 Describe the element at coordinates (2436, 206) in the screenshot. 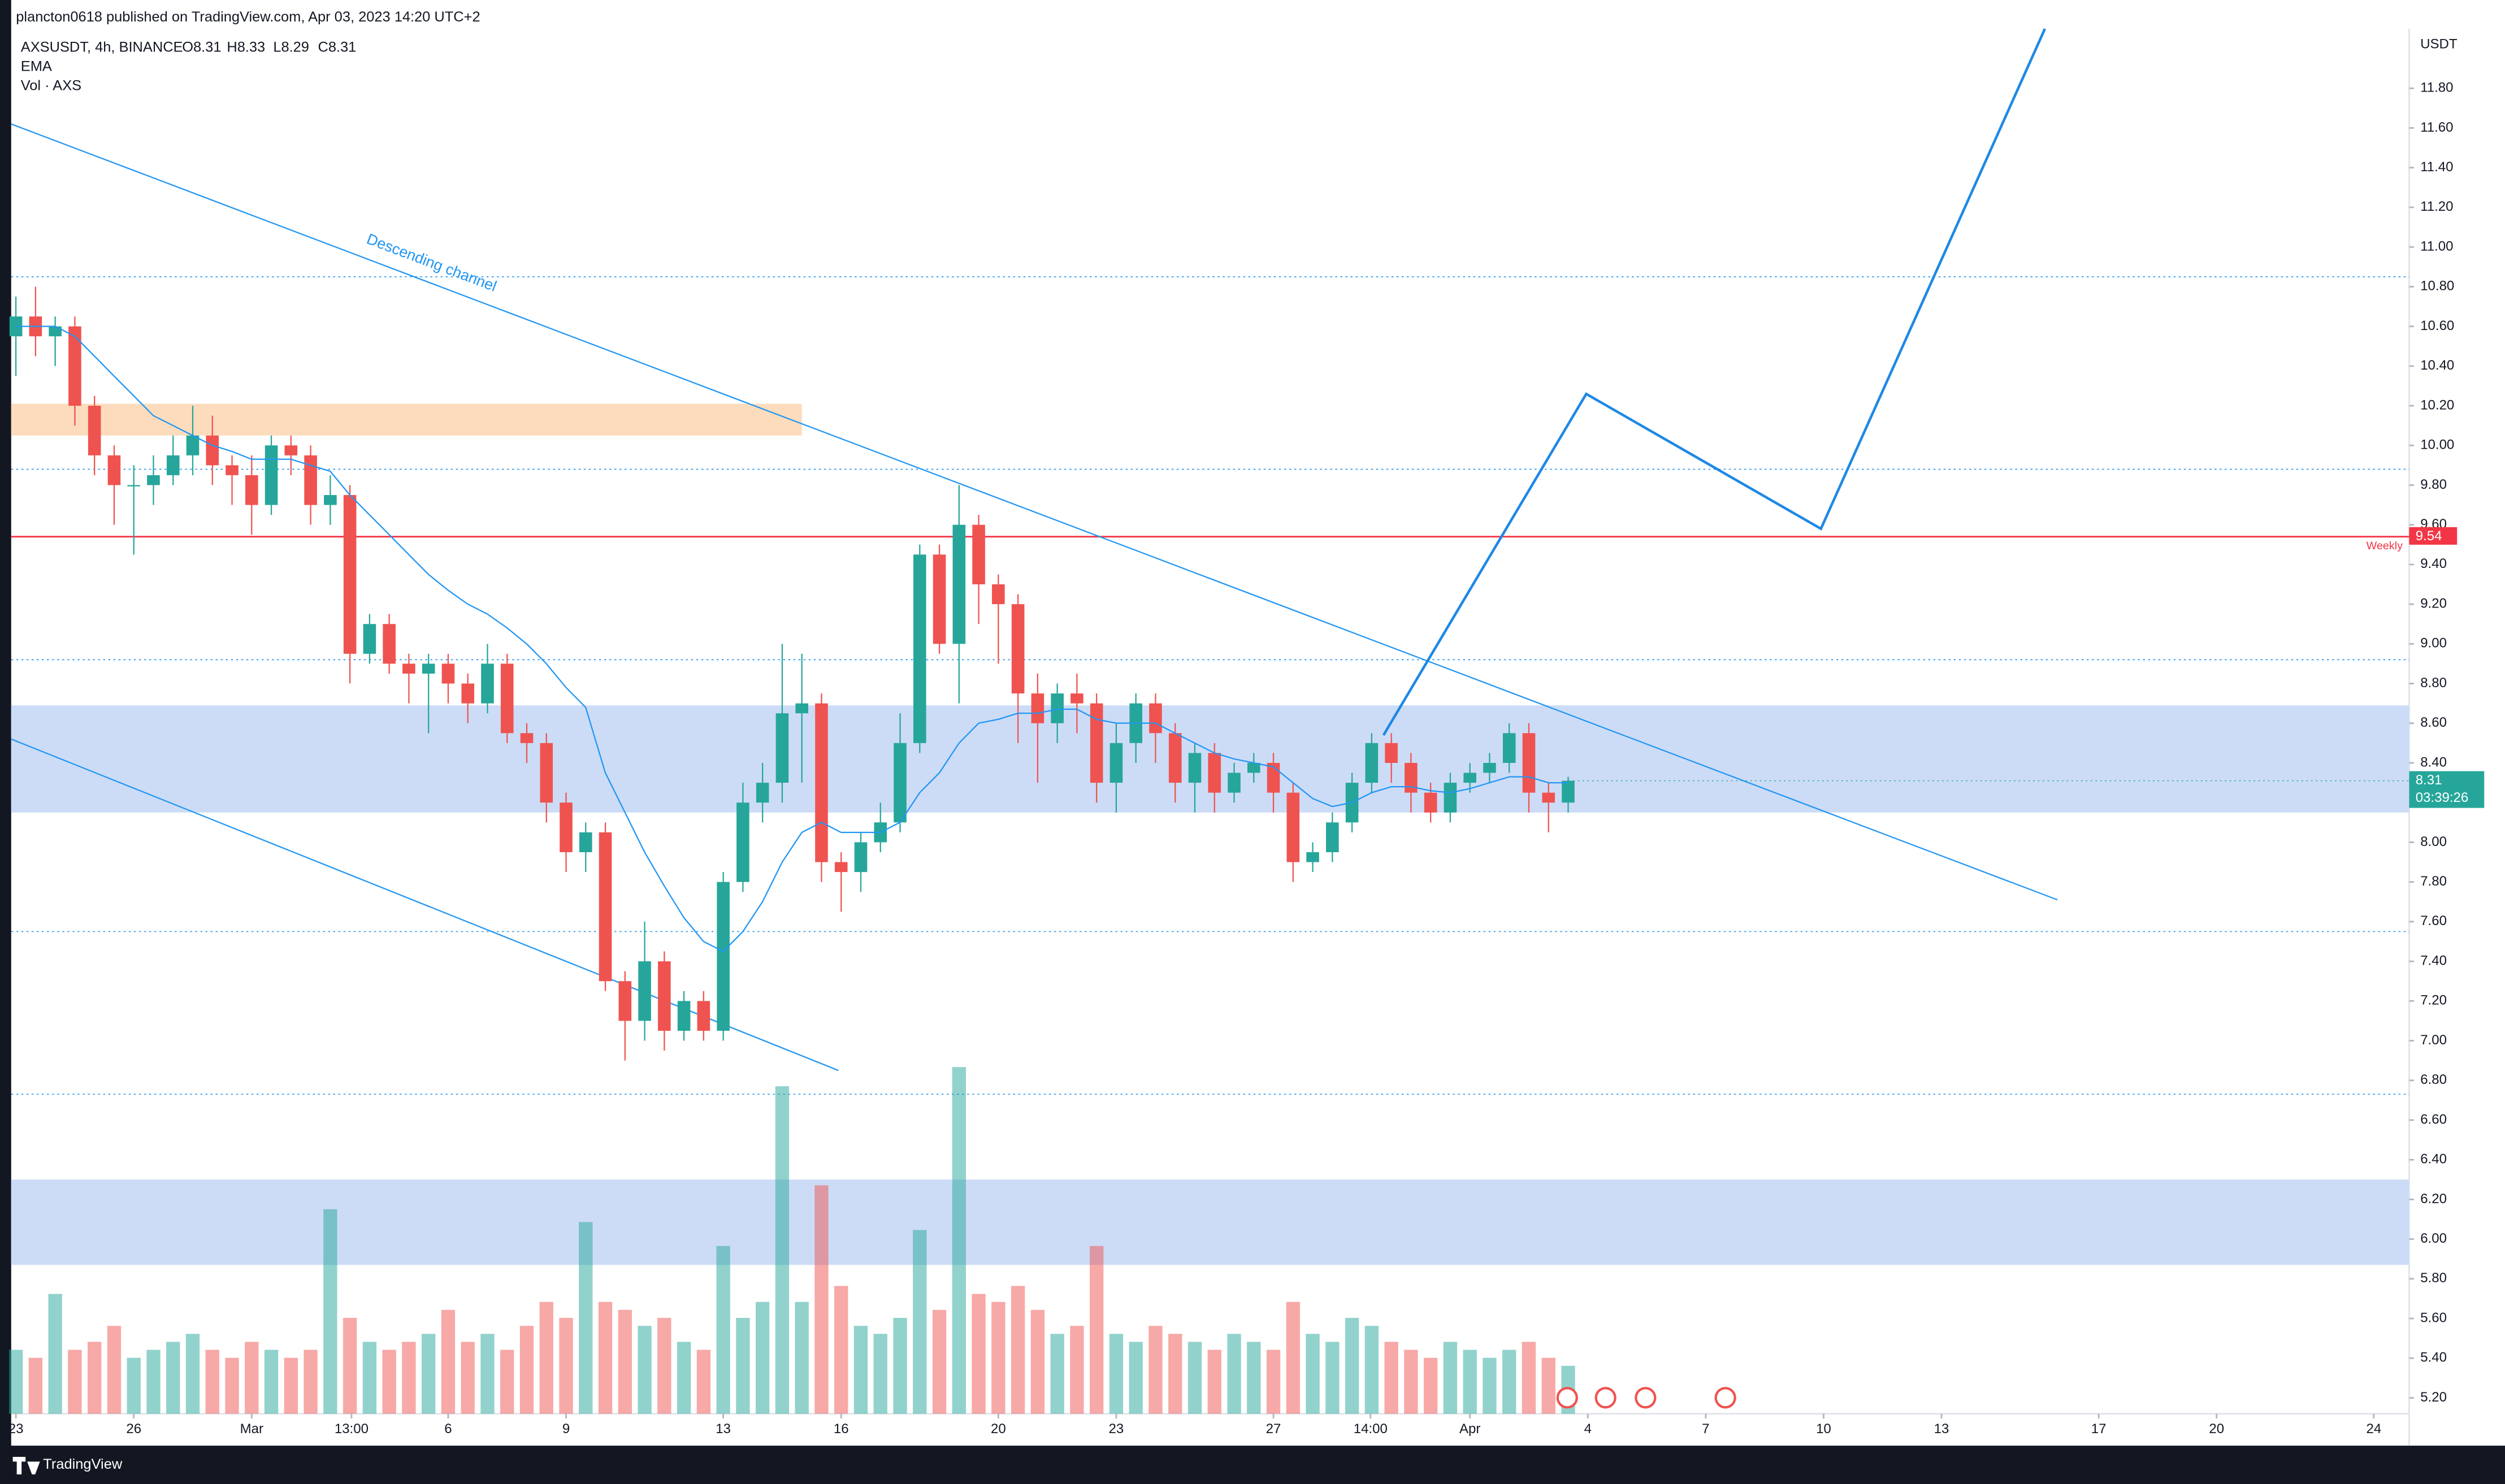

I see `y-tick-label: 11.20` at that location.